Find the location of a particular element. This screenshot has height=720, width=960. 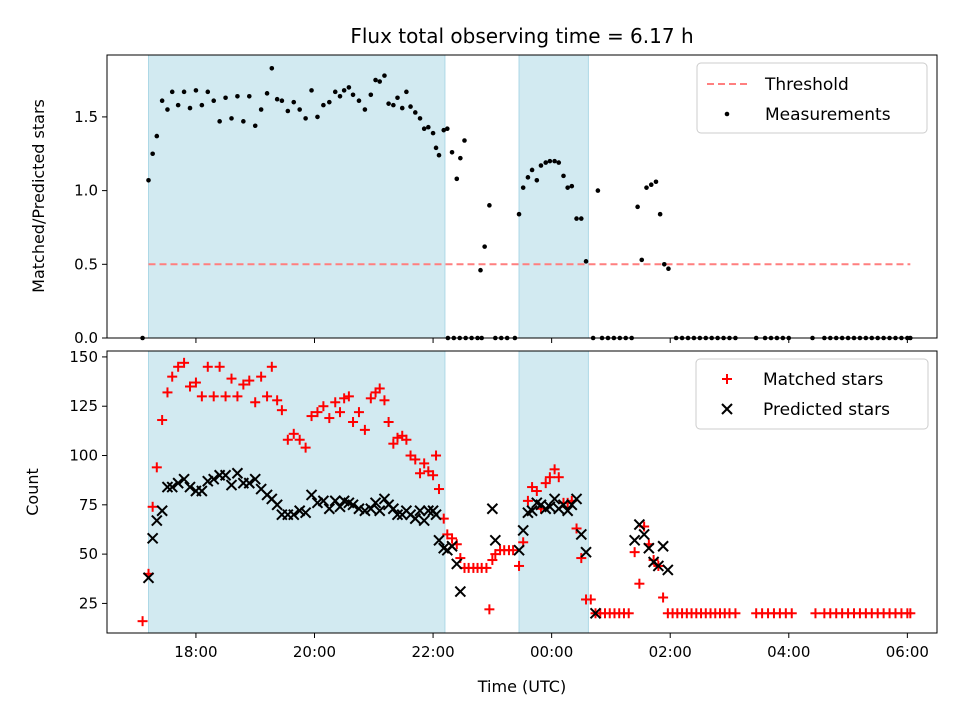

top-y-axis-label: Matched/Predicted stars is located at coordinates (38, 196).